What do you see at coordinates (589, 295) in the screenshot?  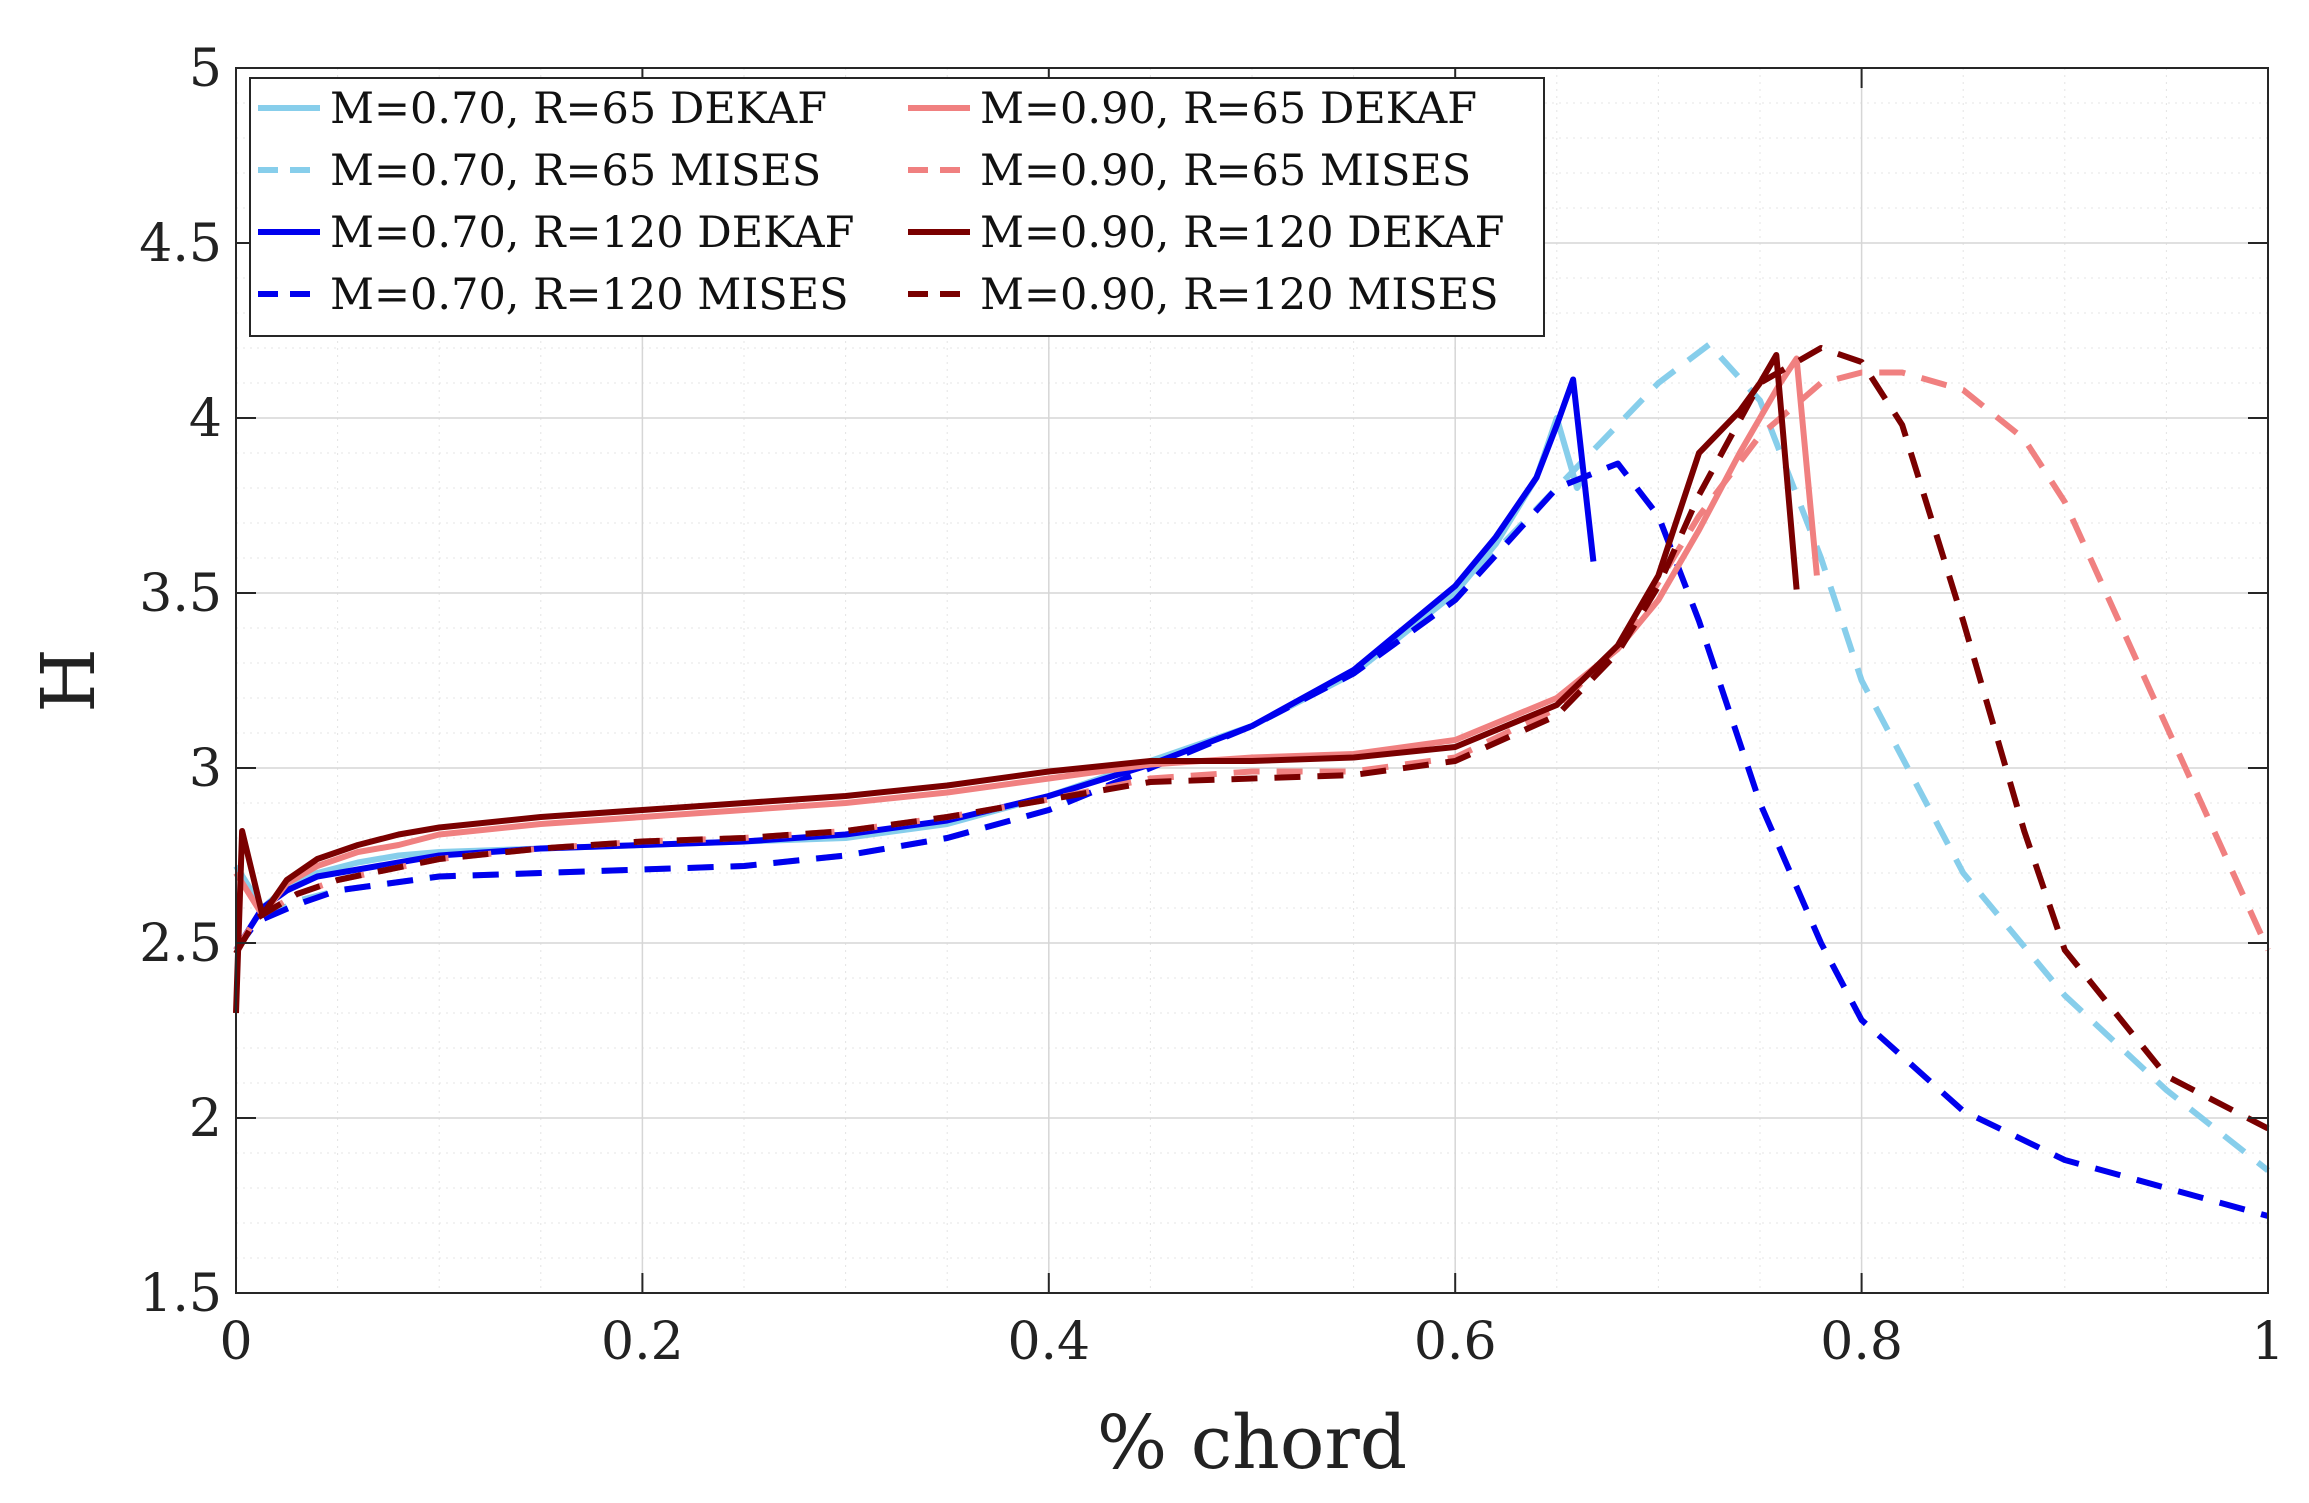 I see `legend-entry-label: M=0.70, R=120 MISES` at bounding box center [589, 295].